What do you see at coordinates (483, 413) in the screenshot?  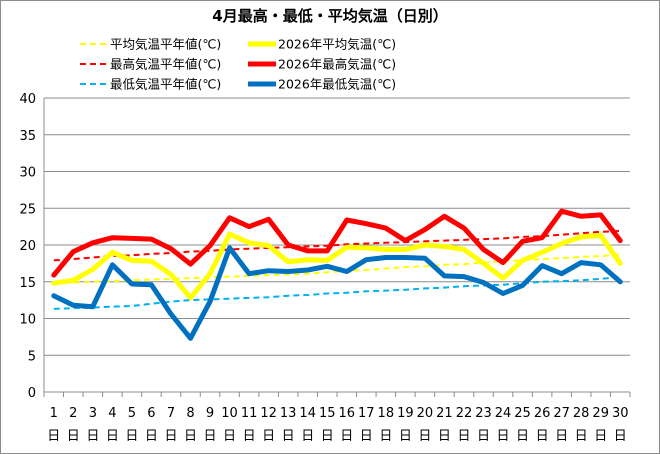 I see `x-tick-label: 23` at bounding box center [483, 413].